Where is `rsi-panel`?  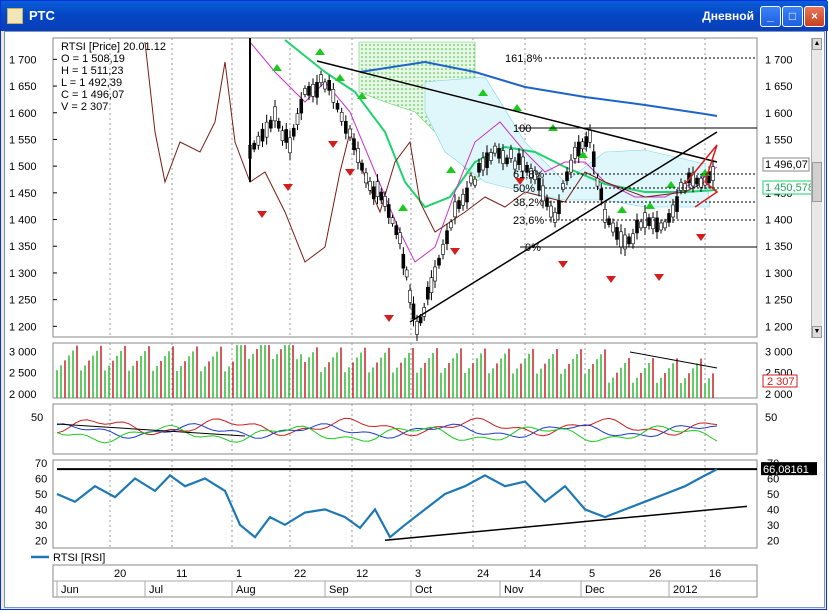
rsi-panel is located at coordinates (405, 504).